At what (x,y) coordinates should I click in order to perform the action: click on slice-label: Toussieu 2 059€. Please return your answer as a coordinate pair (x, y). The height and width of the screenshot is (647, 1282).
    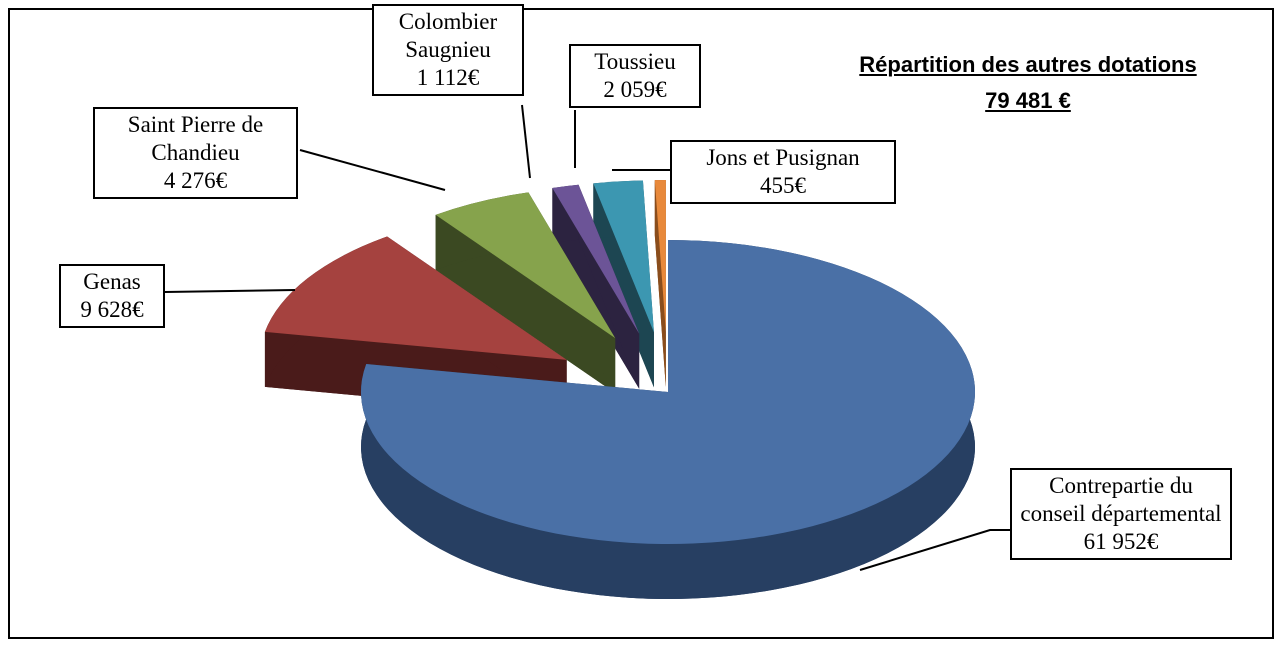
    Looking at the image, I should click on (635, 76).